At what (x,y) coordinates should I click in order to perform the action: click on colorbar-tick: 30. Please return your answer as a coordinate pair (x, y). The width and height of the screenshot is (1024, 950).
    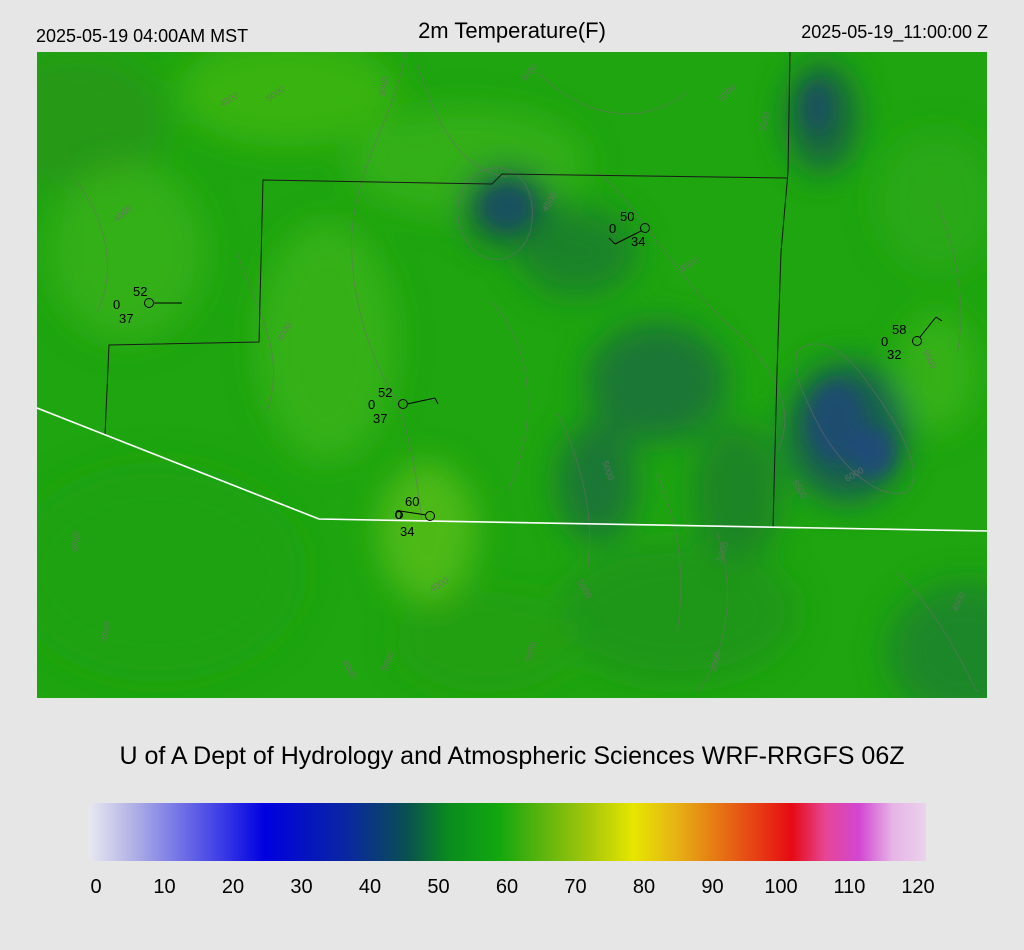
    Looking at the image, I should click on (301, 887).